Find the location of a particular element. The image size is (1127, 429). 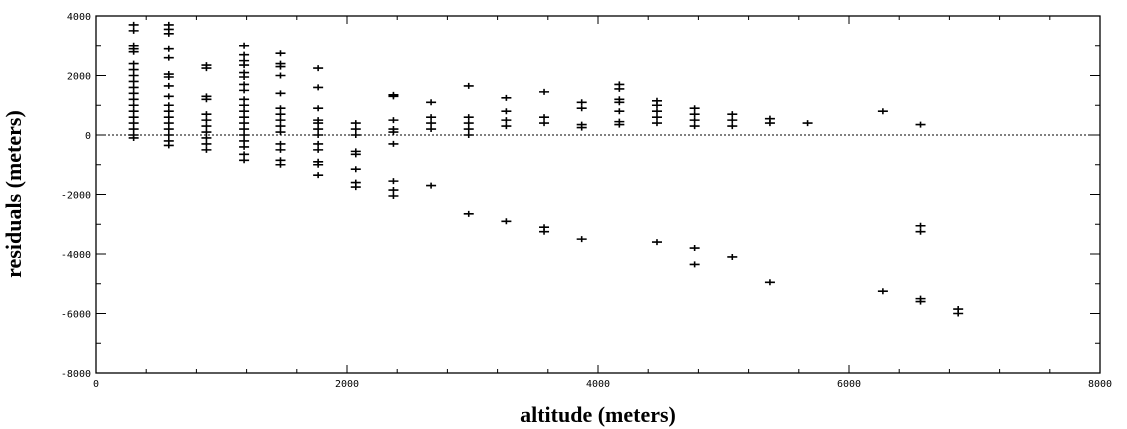

y-tick-label: 0 is located at coordinates (88, 136).